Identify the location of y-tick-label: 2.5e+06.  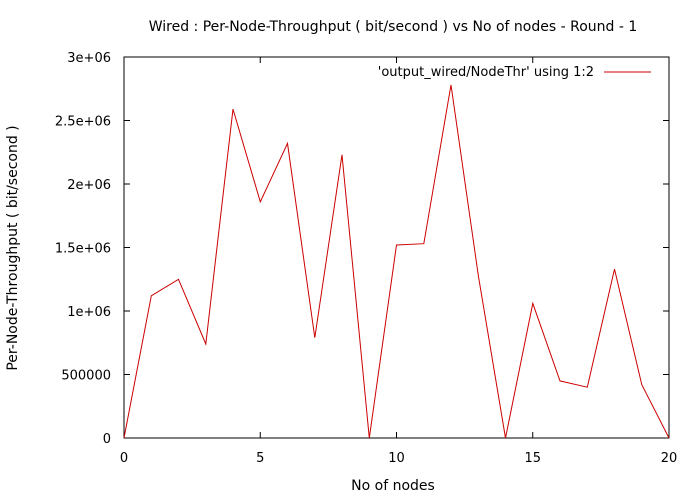
(83, 122).